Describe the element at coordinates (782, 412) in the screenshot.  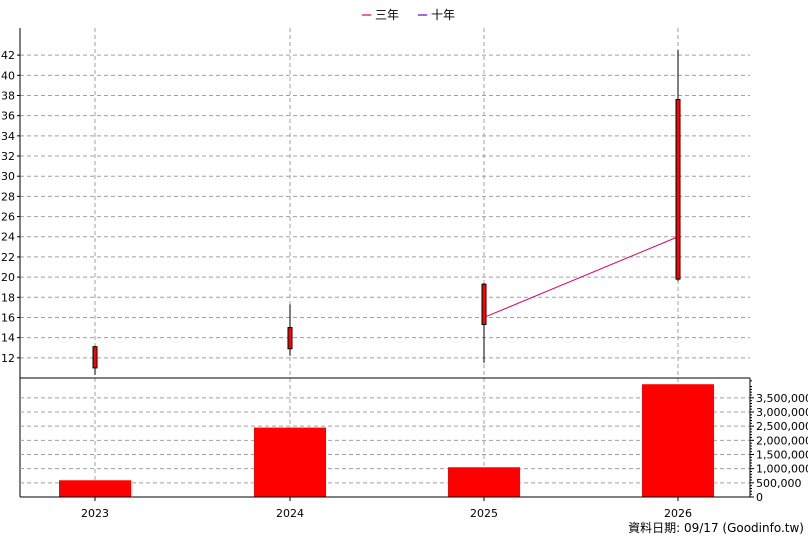
I see `volume-tick-label-6: 3,000,000` at that location.